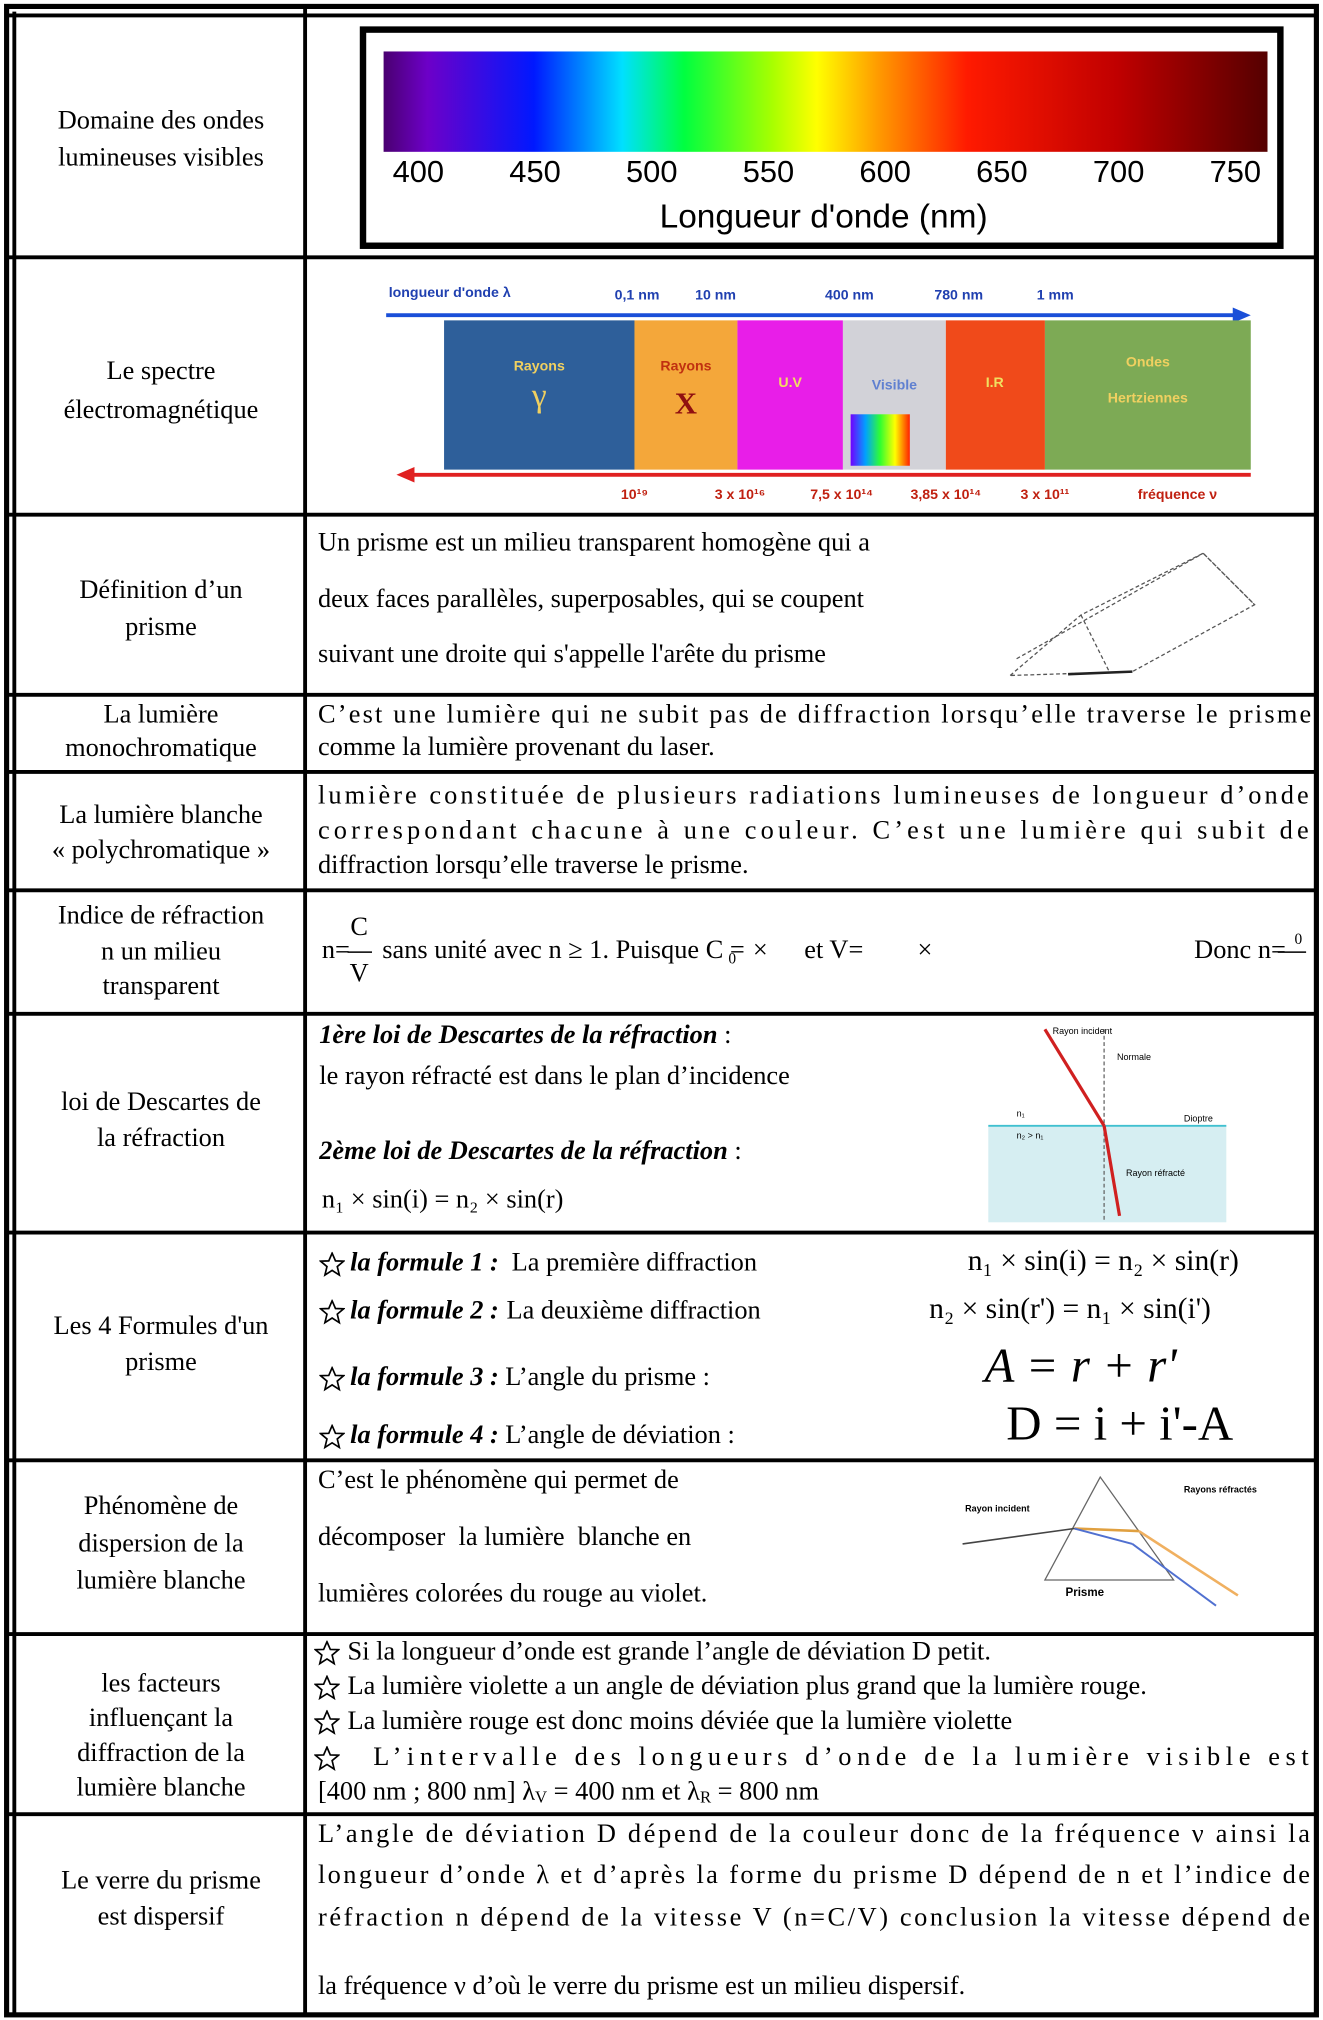 This screenshot has height=2020, width=1323. I want to click on text-line: lumières colorées du rouge au violet., so click(512, 1592).